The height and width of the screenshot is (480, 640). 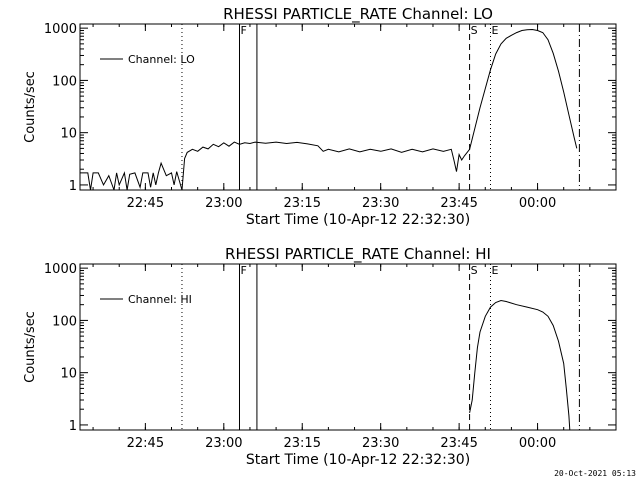 I want to click on chart-title: RHESSI PARTICLE_RATE Channel: HI, so click(x=358, y=254).